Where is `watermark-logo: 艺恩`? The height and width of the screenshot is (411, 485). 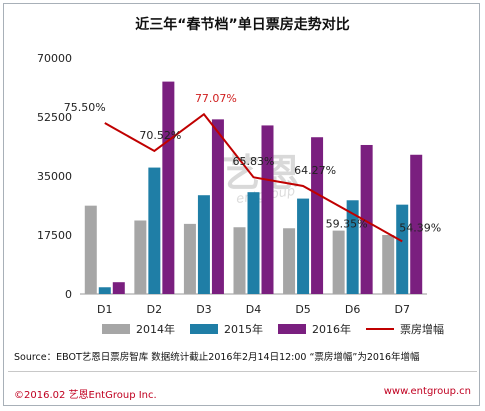
watermark-logo: 艺恩 is located at coordinates (262, 169).